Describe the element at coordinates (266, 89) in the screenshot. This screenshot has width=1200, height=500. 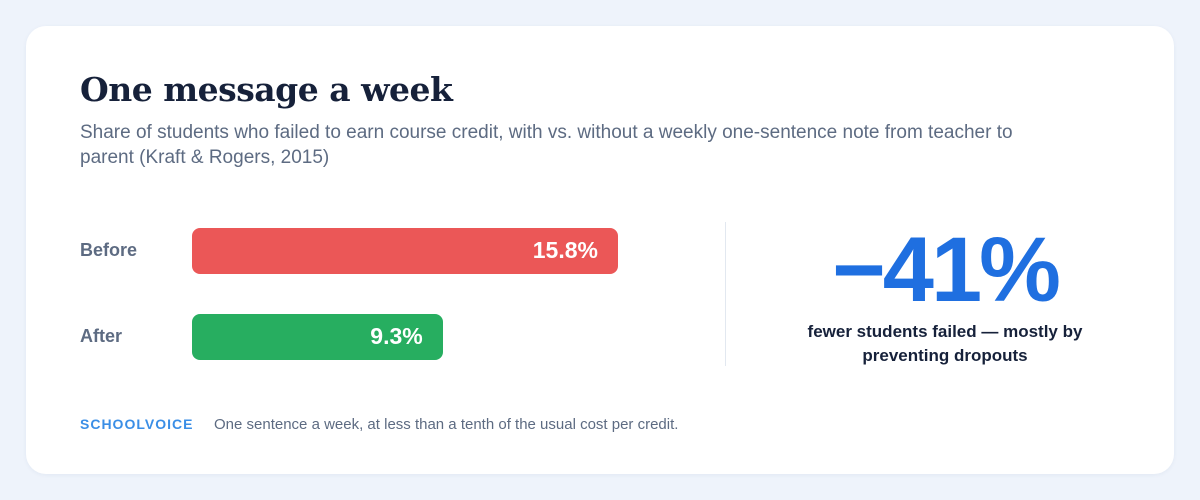
I see `chart-title: One message a week` at that location.